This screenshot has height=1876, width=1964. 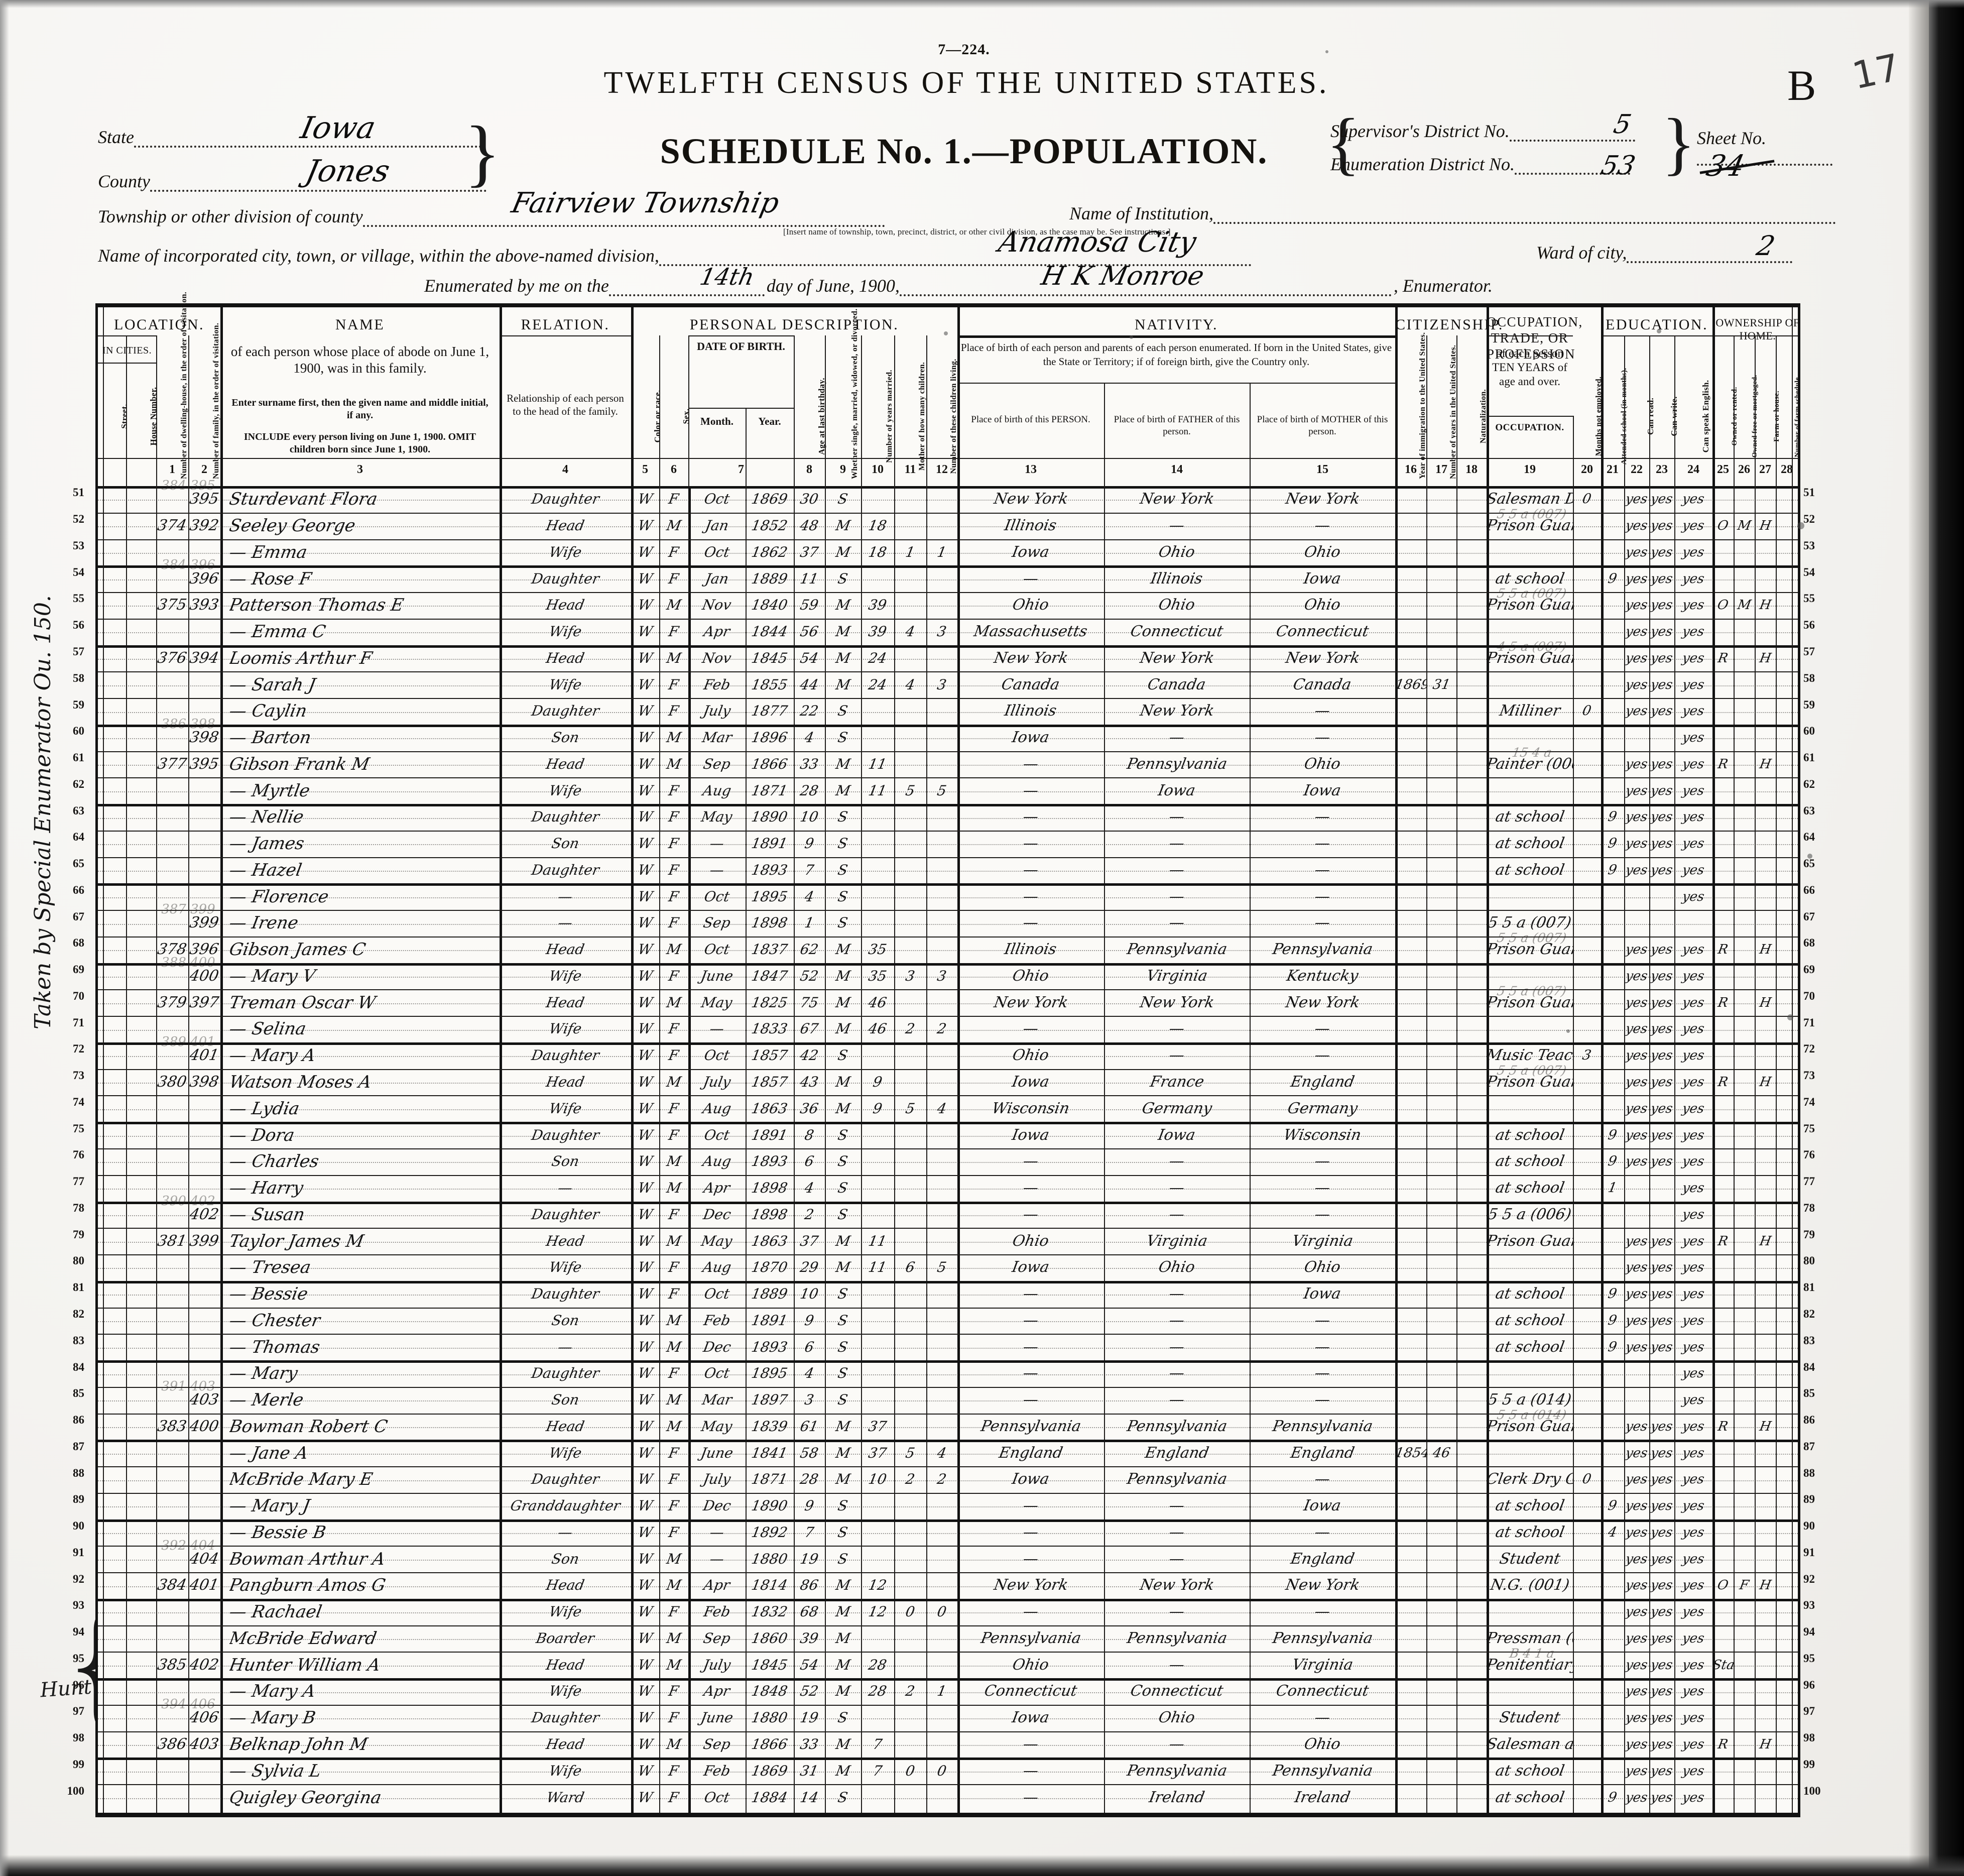 I want to click on row-number-right: 63, so click(x=1809, y=811).